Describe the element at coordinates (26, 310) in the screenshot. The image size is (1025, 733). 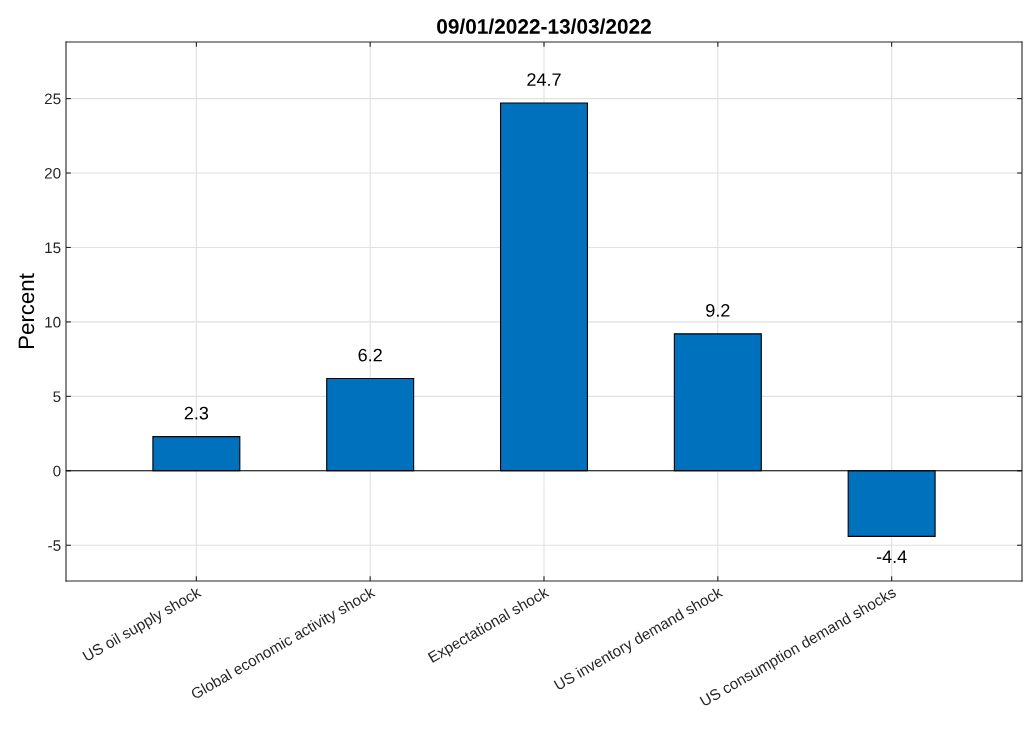
I see `y-axis-title: Percent` at that location.